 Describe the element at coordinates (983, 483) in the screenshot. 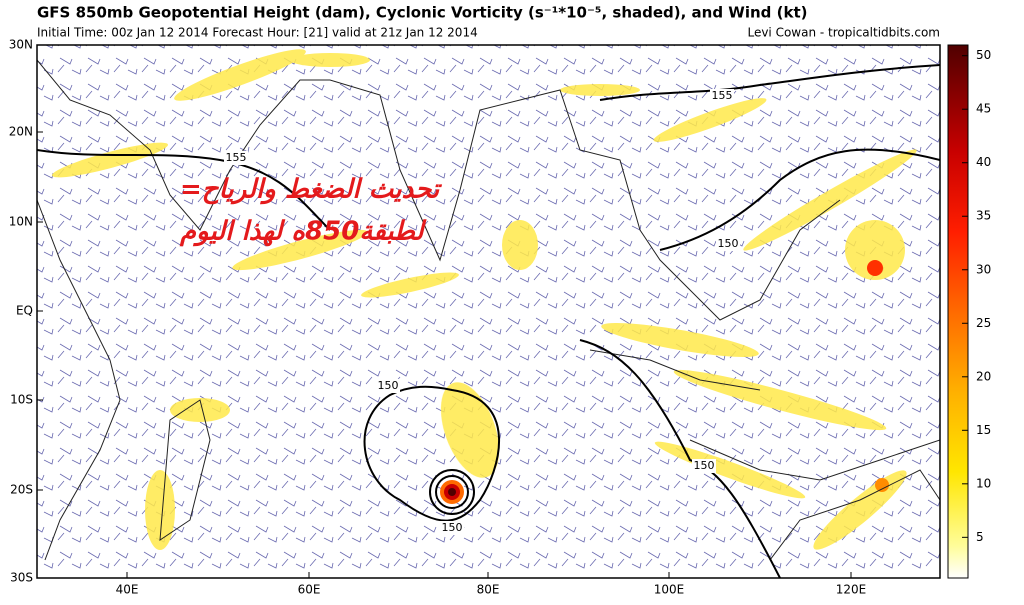

I see `colorbar-label: 10` at that location.